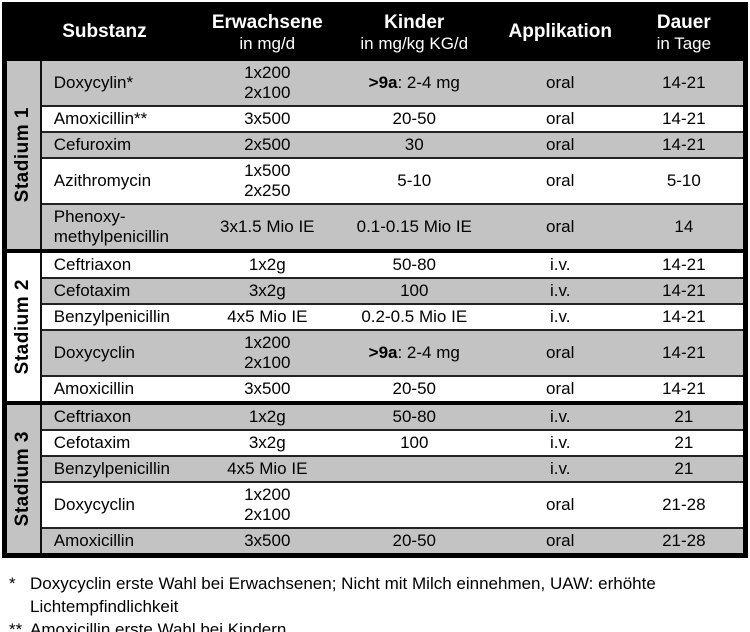 Image resolution: width=750 pixels, height=632 pixels. I want to click on dauer-cell: 14, so click(685, 227).